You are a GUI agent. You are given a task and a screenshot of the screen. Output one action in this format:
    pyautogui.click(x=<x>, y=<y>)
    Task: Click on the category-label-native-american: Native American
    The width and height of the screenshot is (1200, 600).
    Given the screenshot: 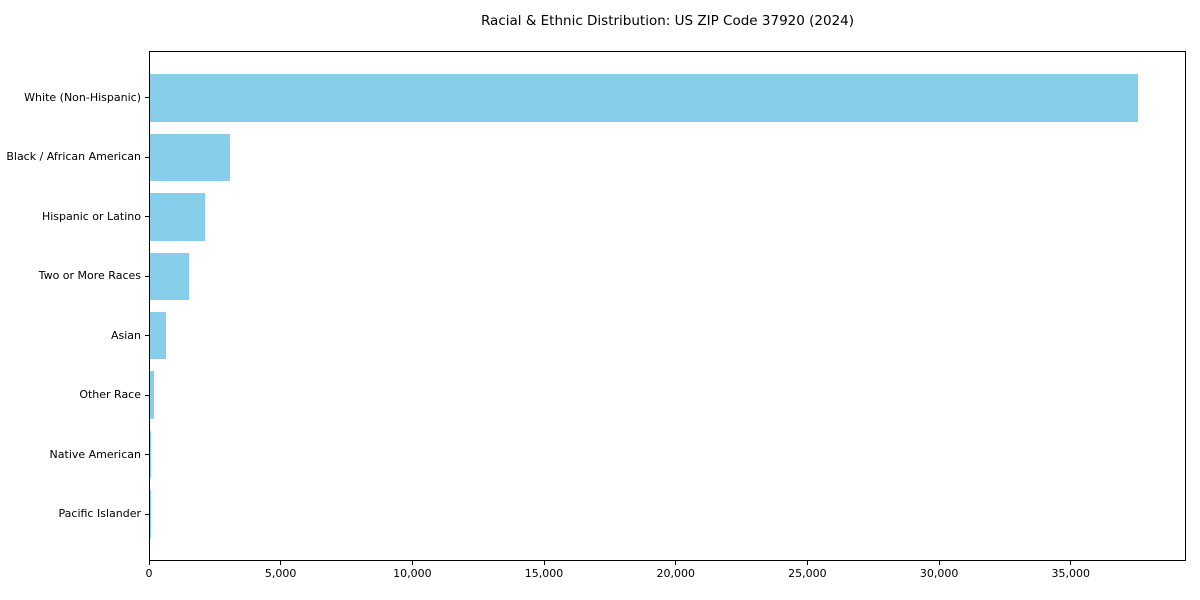 What is the action you would take?
    pyautogui.click(x=95, y=454)
    